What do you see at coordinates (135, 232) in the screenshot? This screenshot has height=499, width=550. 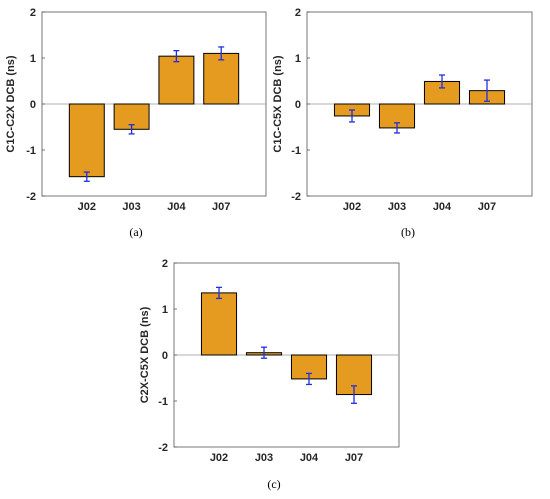 I see `panel-label-a: (a)` at bounding box center [135, 232].